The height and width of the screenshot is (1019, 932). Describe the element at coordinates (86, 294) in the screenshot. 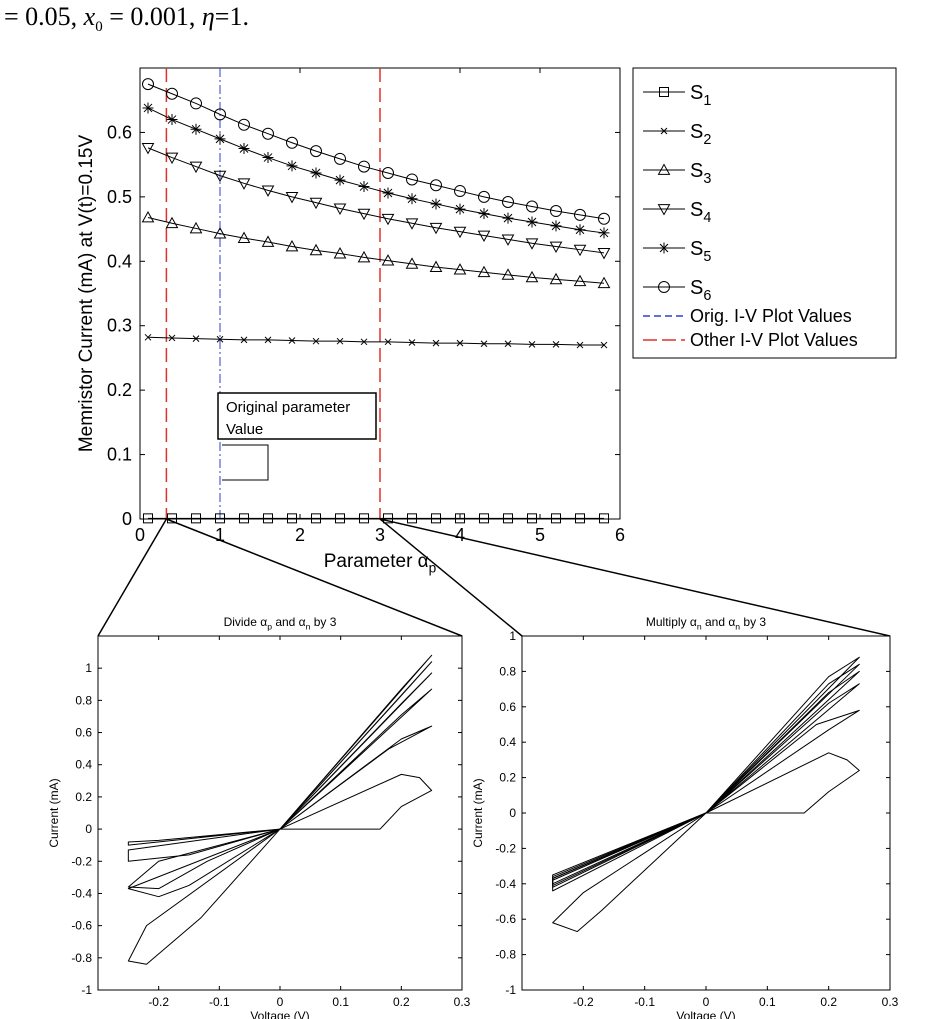

I see `main-y-axis-label: Memristor Current (mA) at V(t)=0.15V` at that location.